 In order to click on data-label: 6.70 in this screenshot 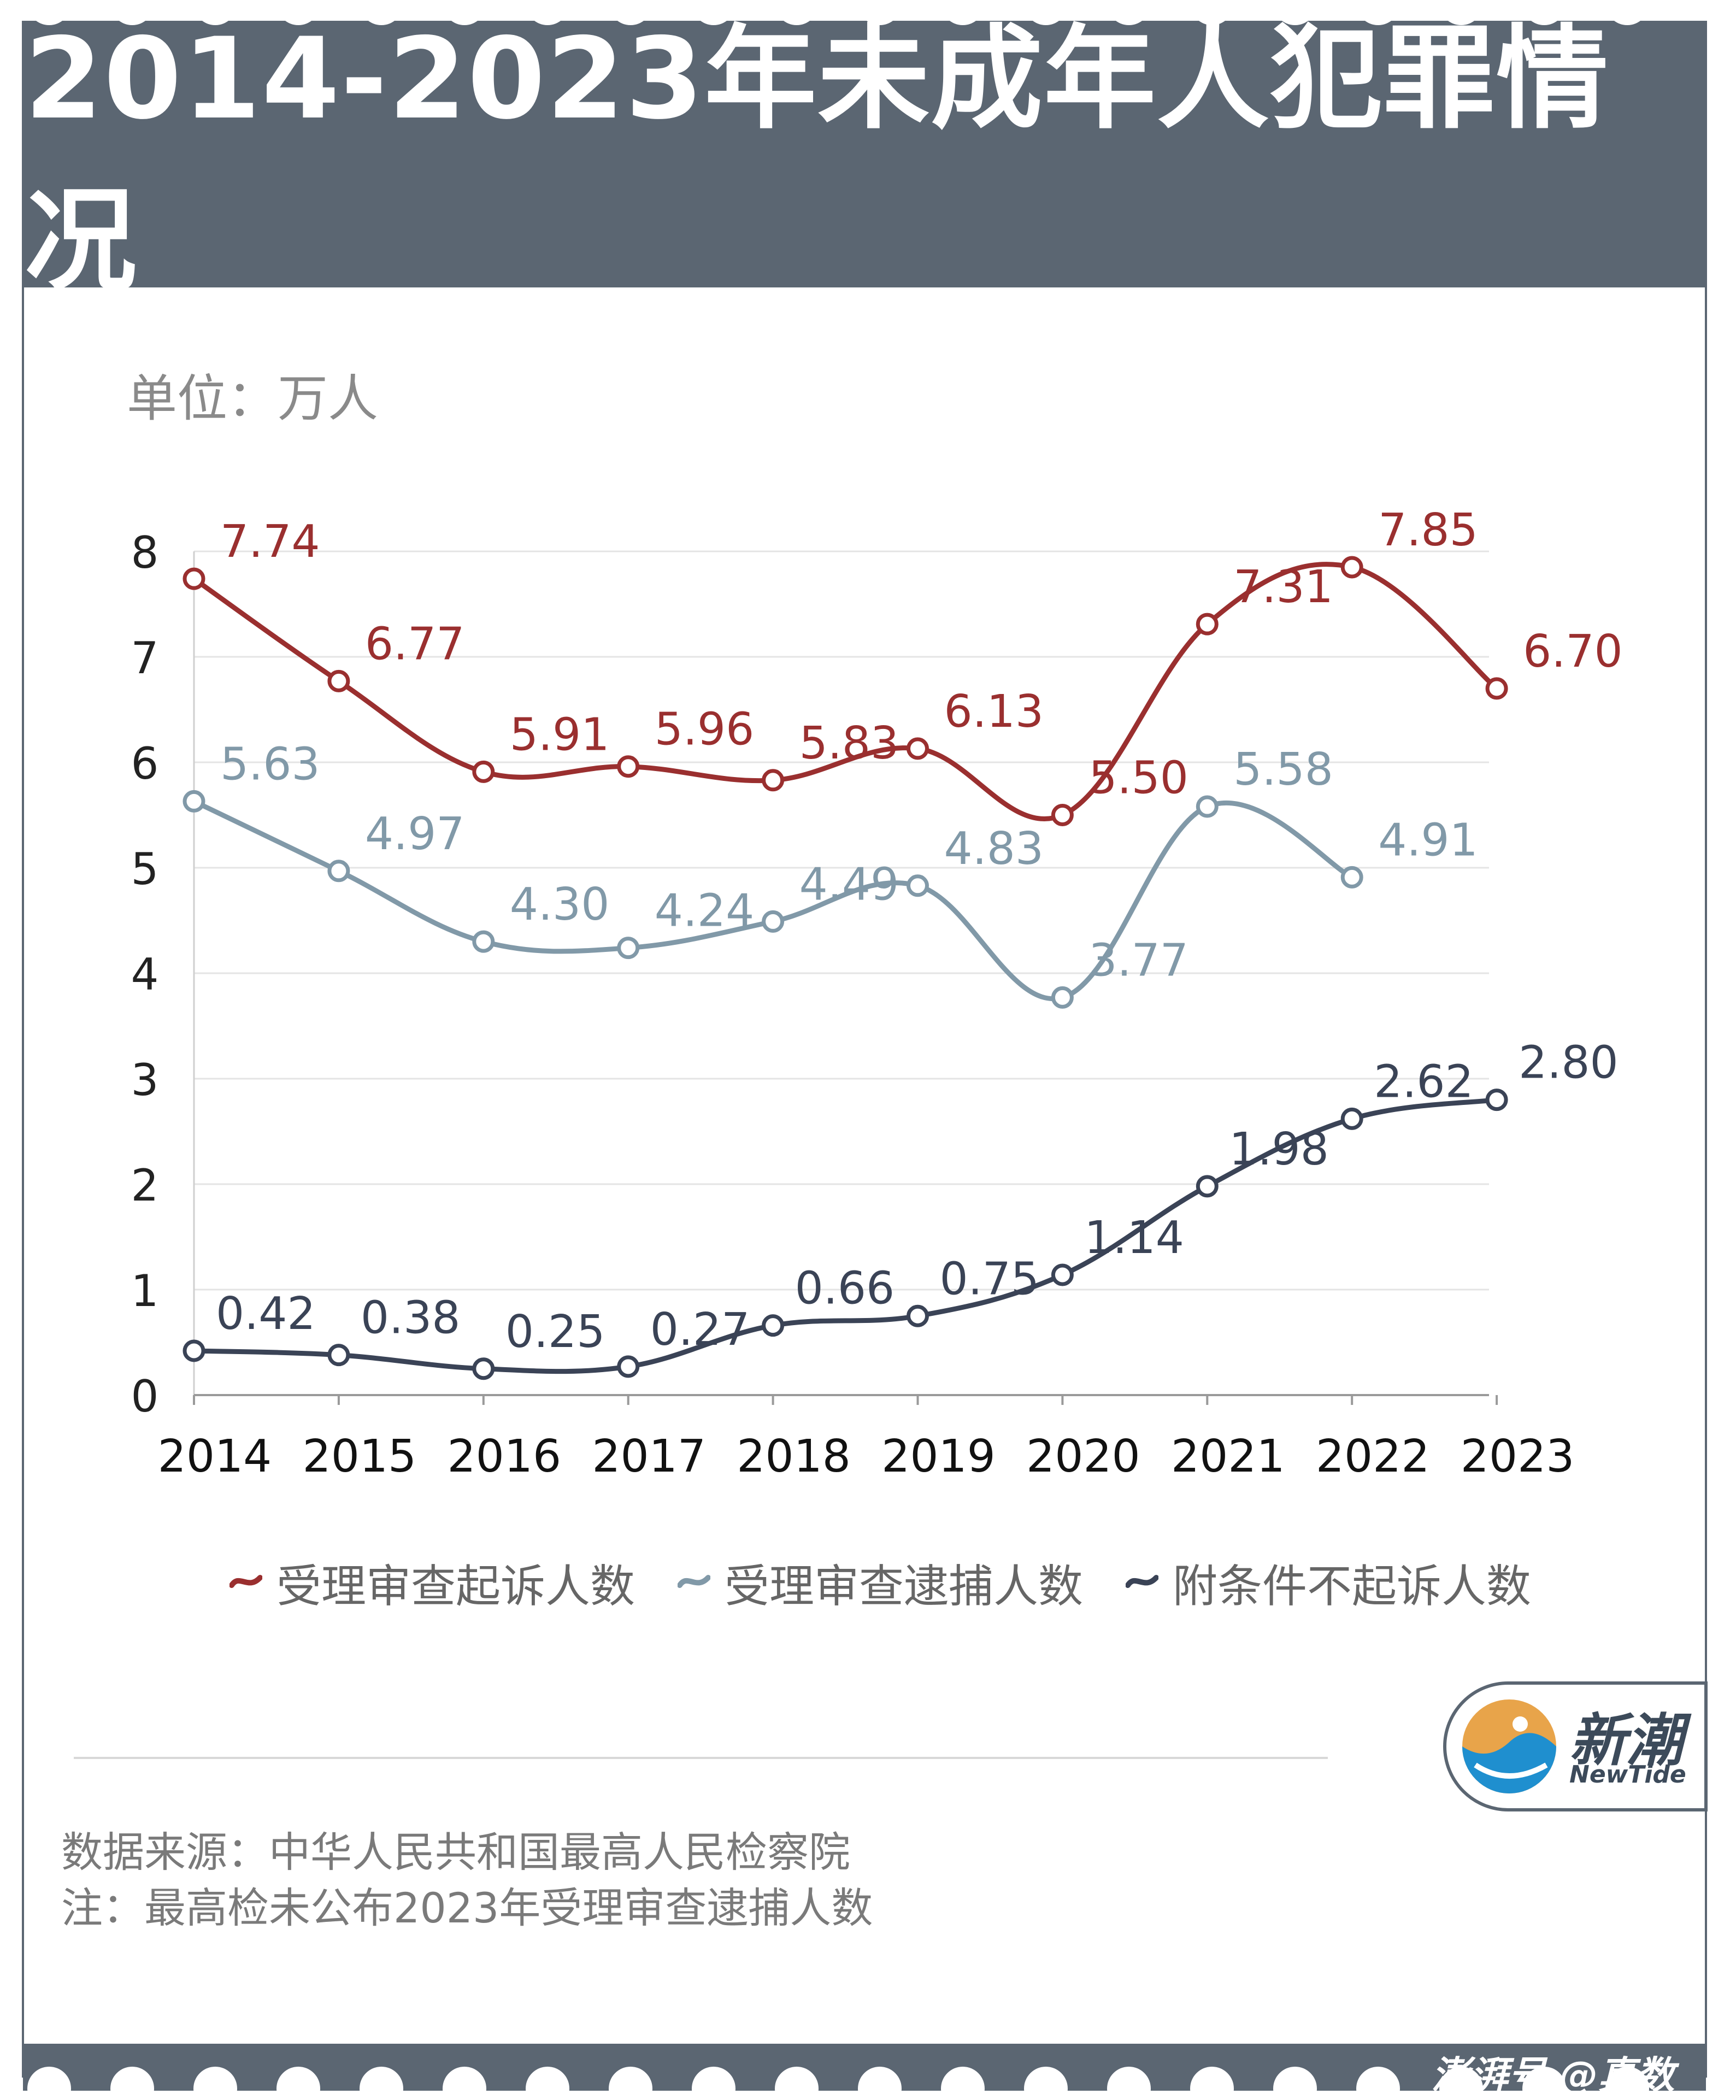, I will do `click(1573, 652)`.